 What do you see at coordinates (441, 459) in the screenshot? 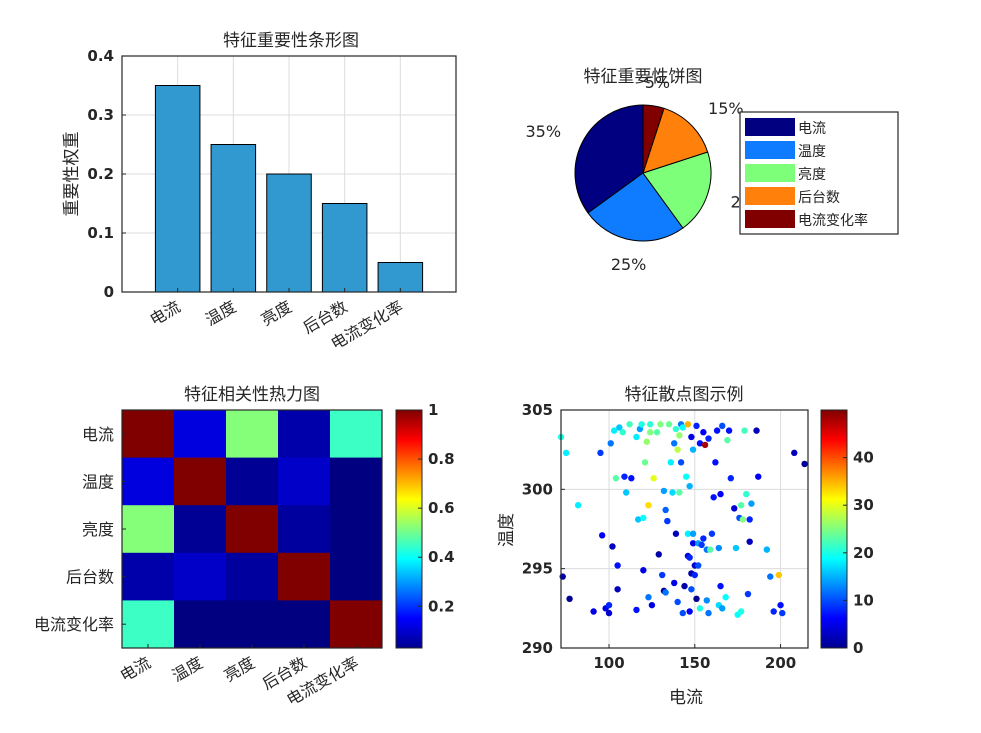
I see `heatmap-colorbar-label: 0.8` at bounding box center [441, 459].